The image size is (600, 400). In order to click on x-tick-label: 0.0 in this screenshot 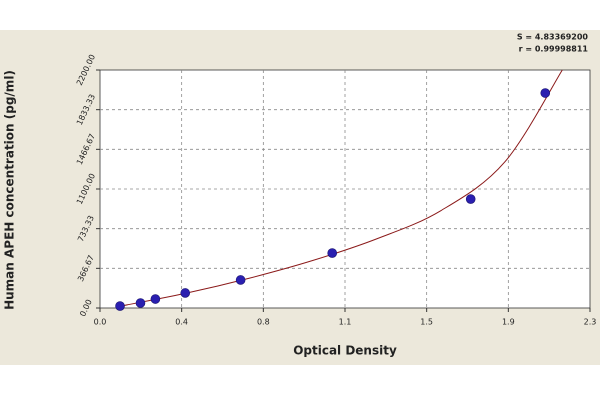, I will do `click(100, 322)`.